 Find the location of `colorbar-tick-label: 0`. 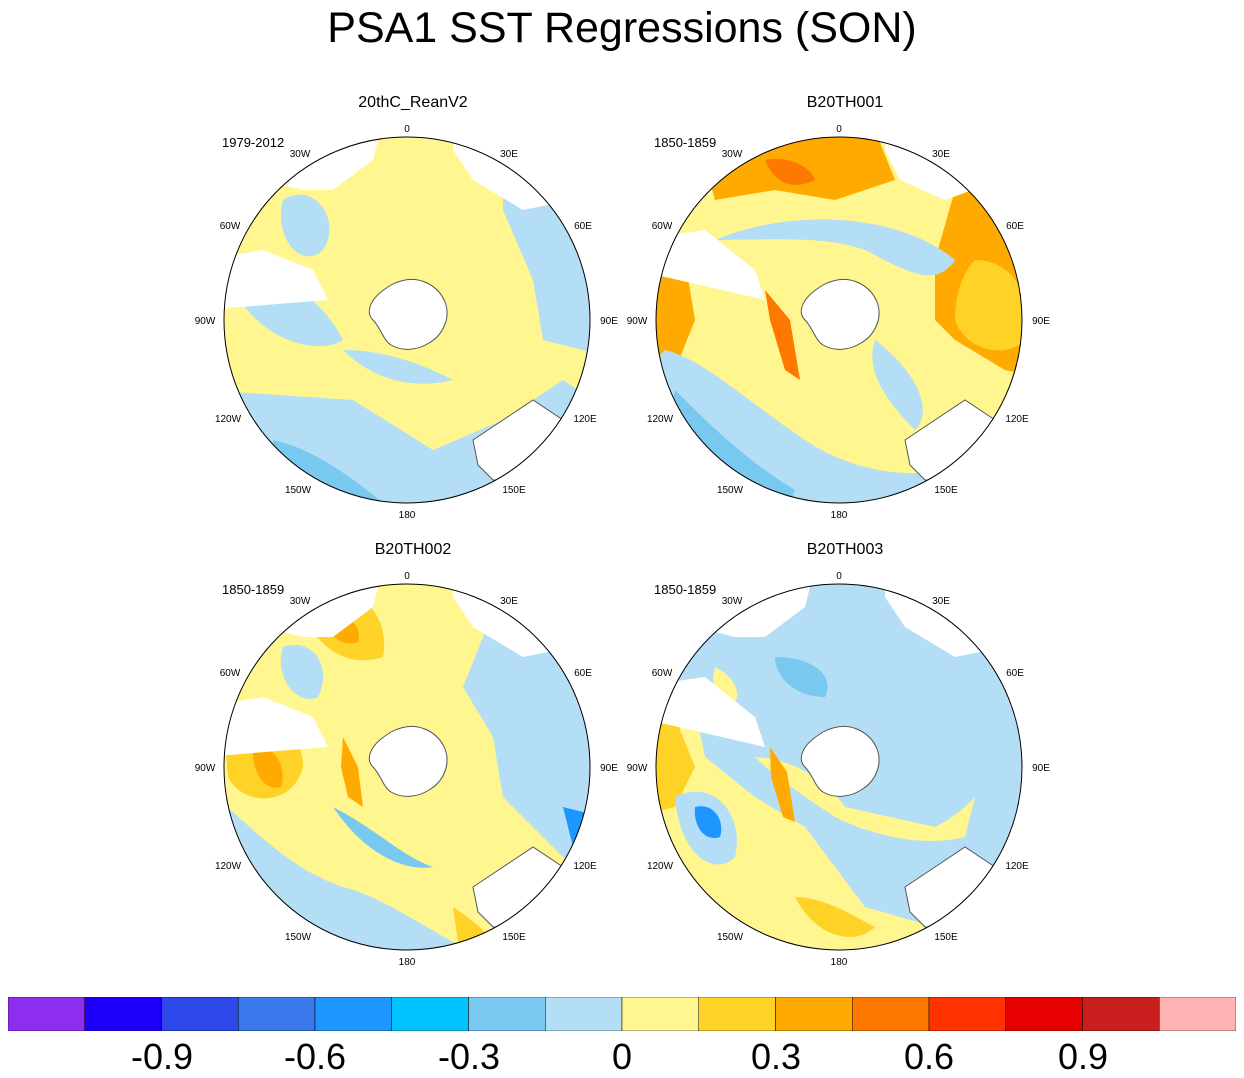

colorbar-tick-label: 0 is located at coordinates (622, 1056).